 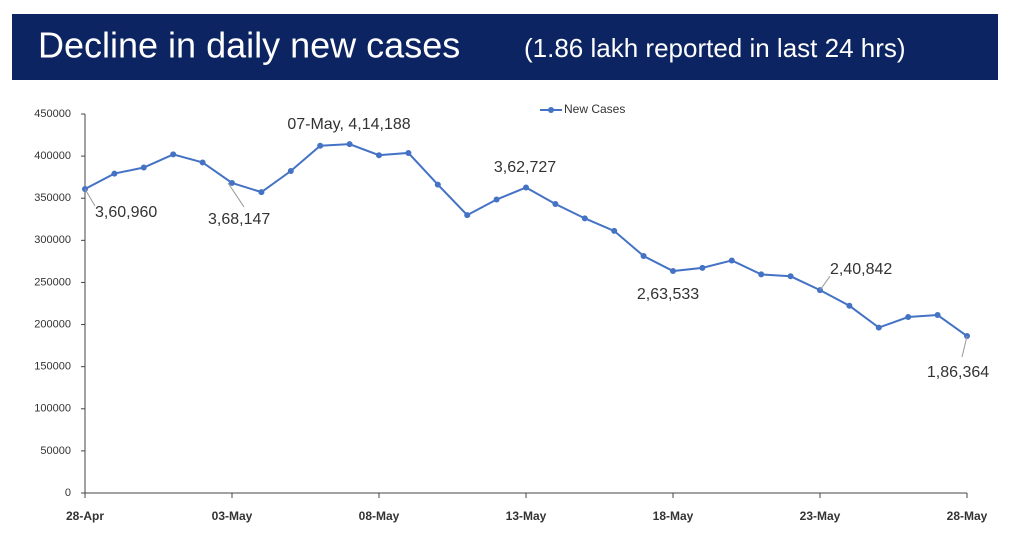 What do you see at coordinates (861, 269) in the screenshot?
I see `data-label: 2,40,842` at bounding box center [861, 269].